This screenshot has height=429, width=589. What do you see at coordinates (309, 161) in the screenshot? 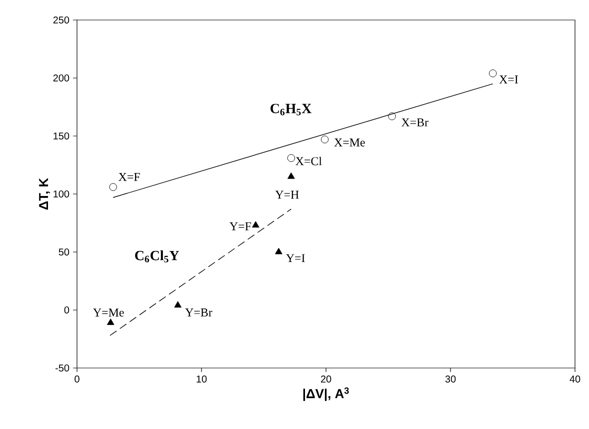
I see `annotation: X=Cl` at bounding box center [309, 161].